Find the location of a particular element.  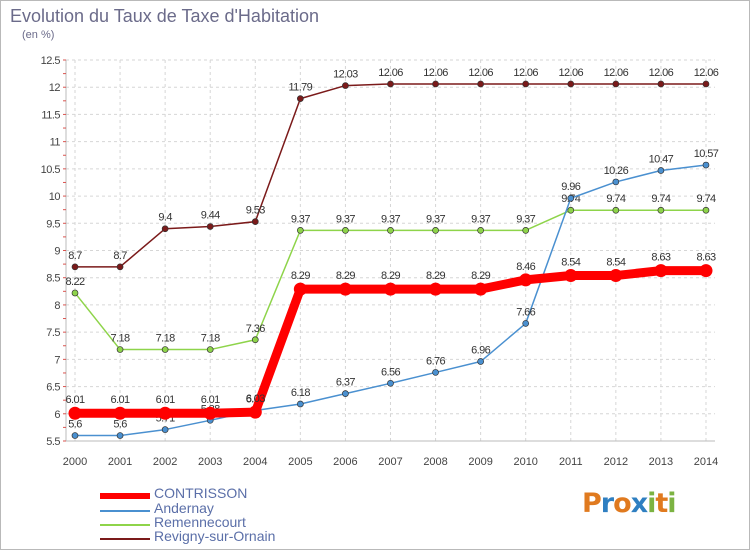

x-tick-label: 2010 is located at coordinates (525, 462).